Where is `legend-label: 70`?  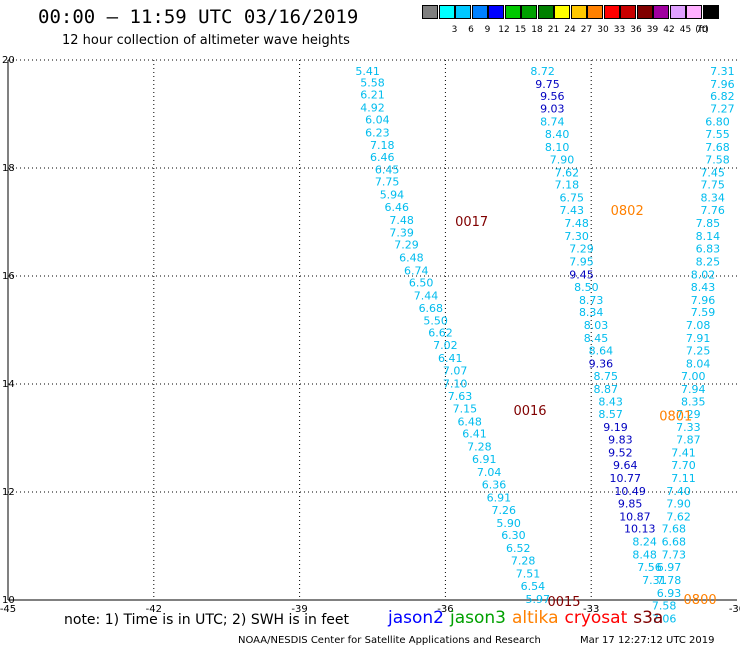
legend-label: 70 is located at coordinates (702, 30).